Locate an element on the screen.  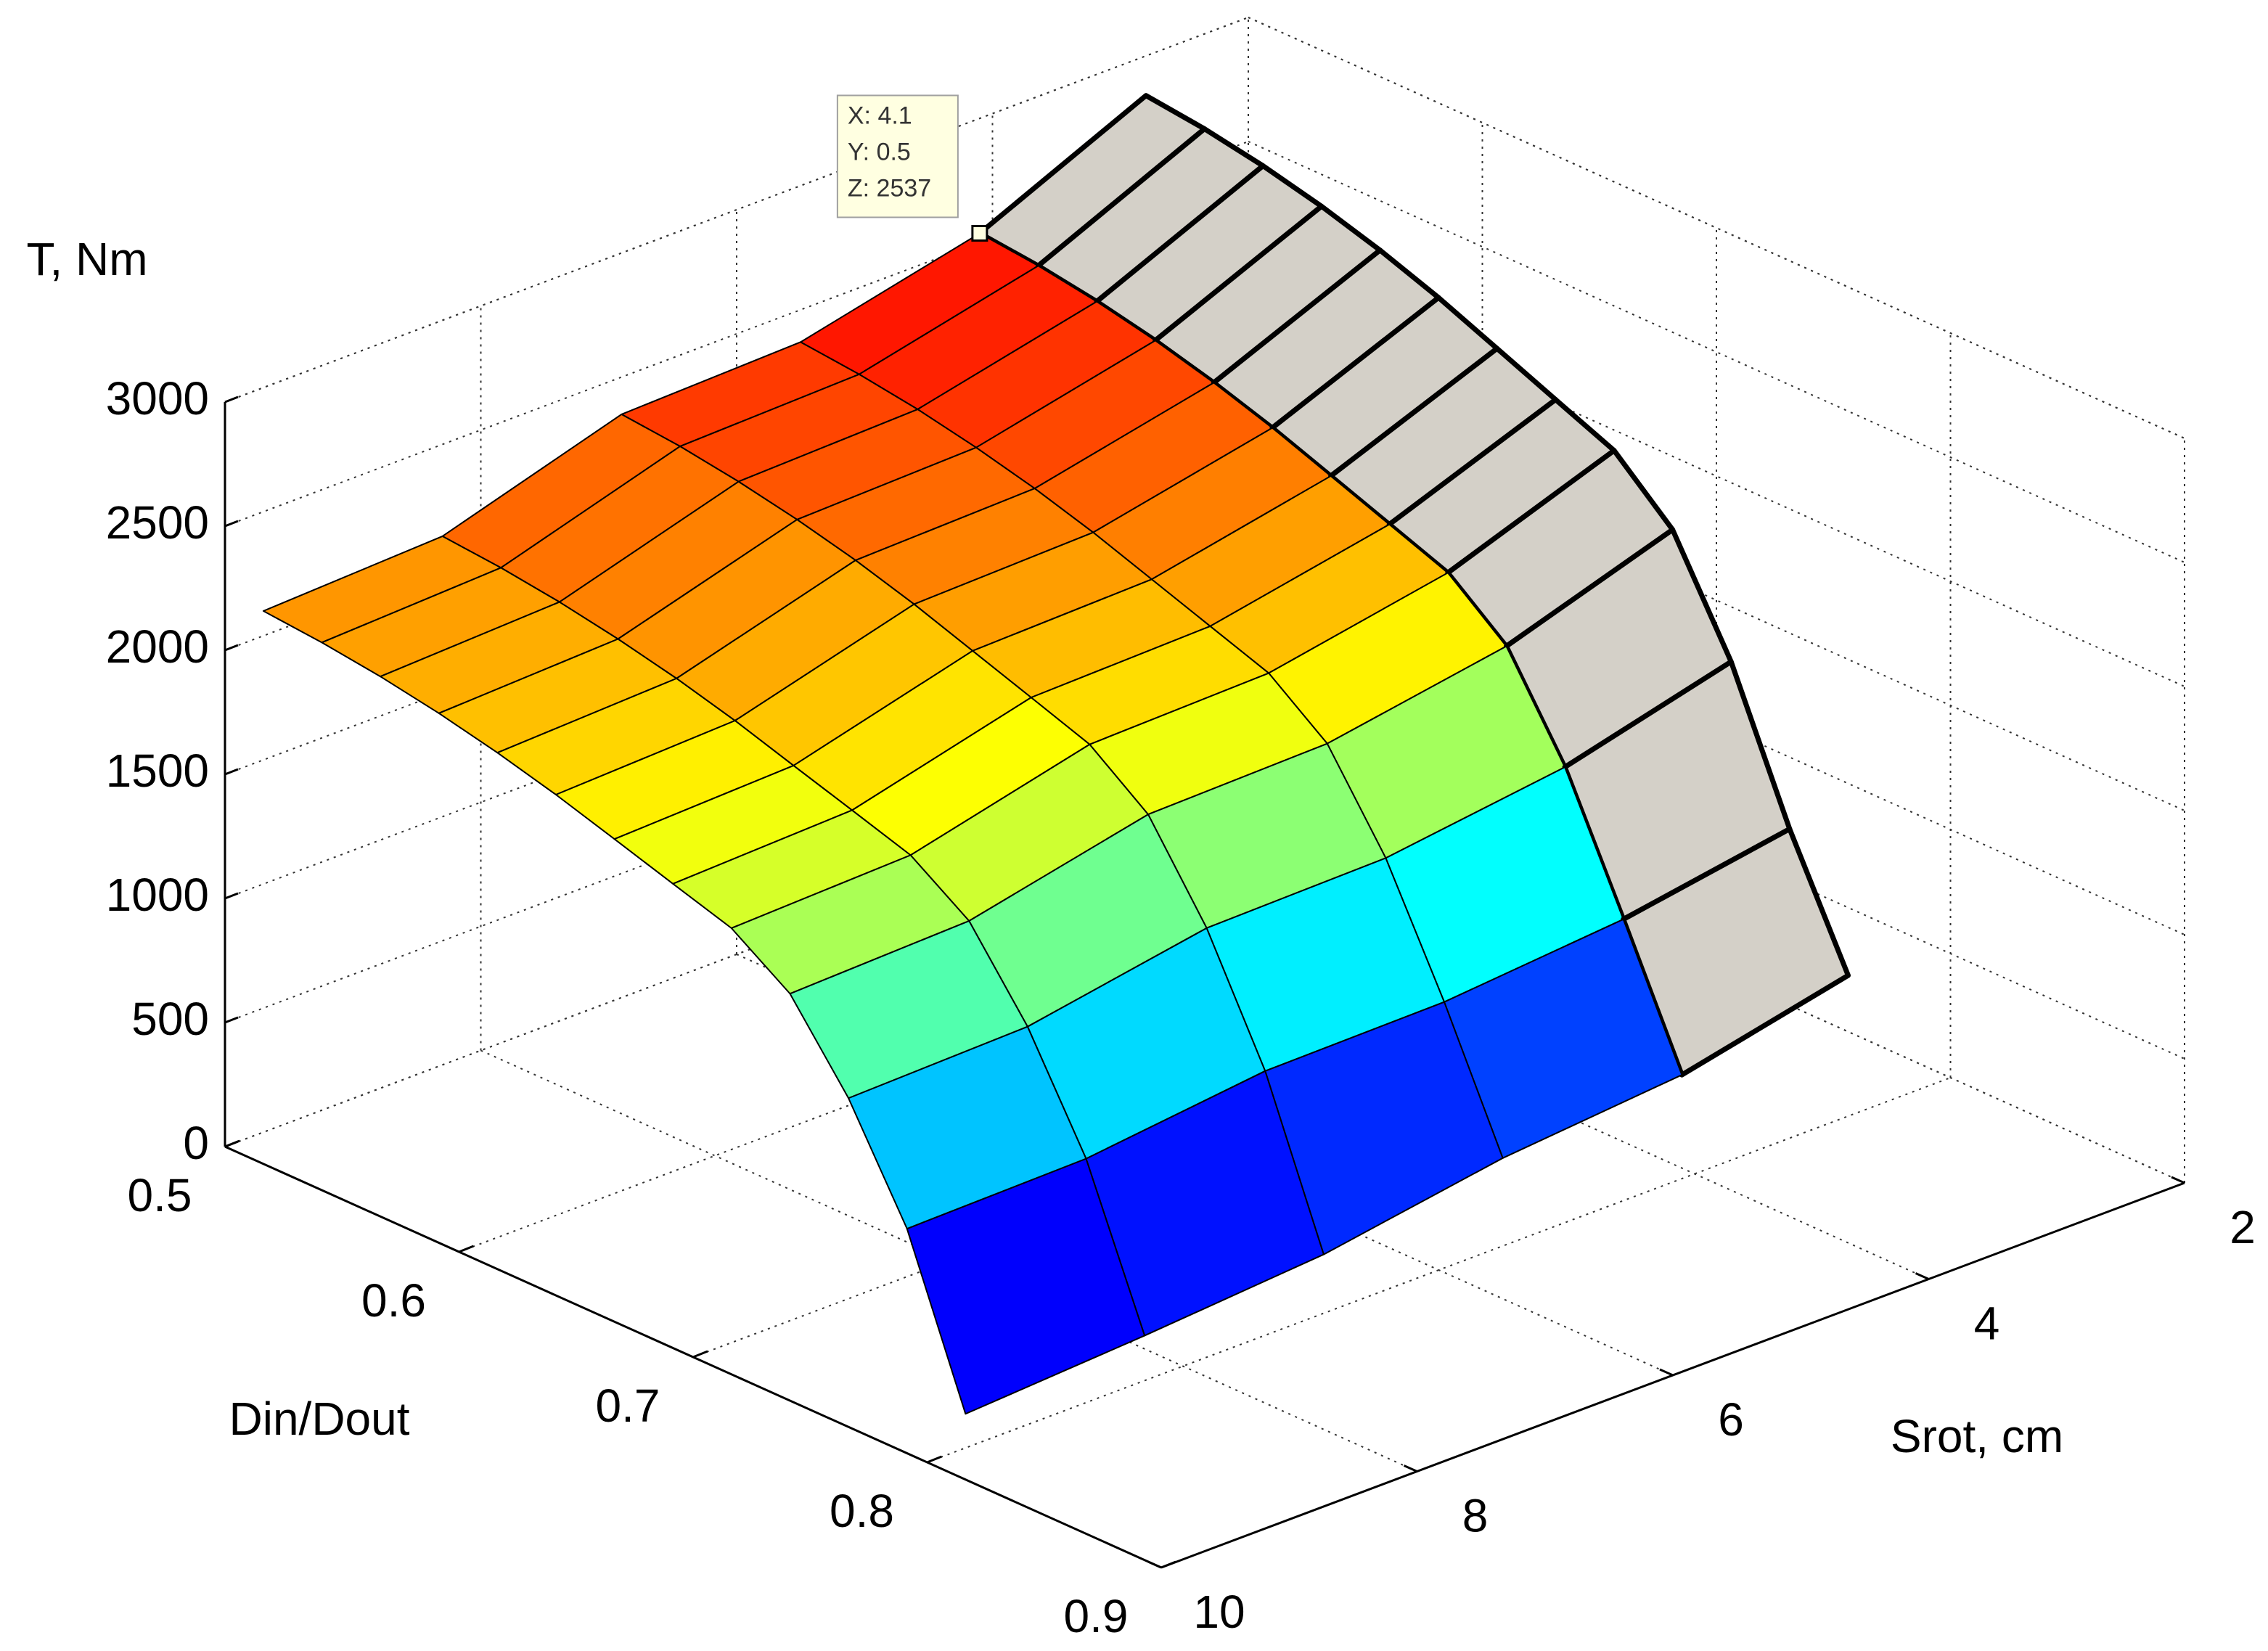
x-tick-label: 2 is located at coordinates (2243, 1227).